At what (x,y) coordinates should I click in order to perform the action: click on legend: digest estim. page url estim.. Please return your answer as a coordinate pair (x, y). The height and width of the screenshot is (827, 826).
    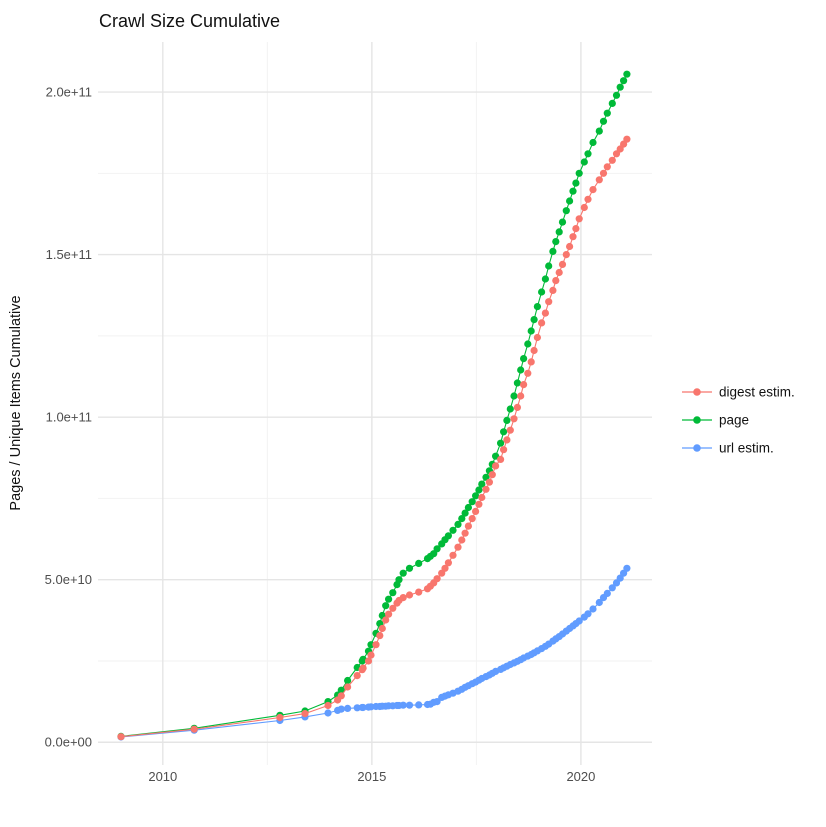
    Looking at the image, I should click on (738, 420).